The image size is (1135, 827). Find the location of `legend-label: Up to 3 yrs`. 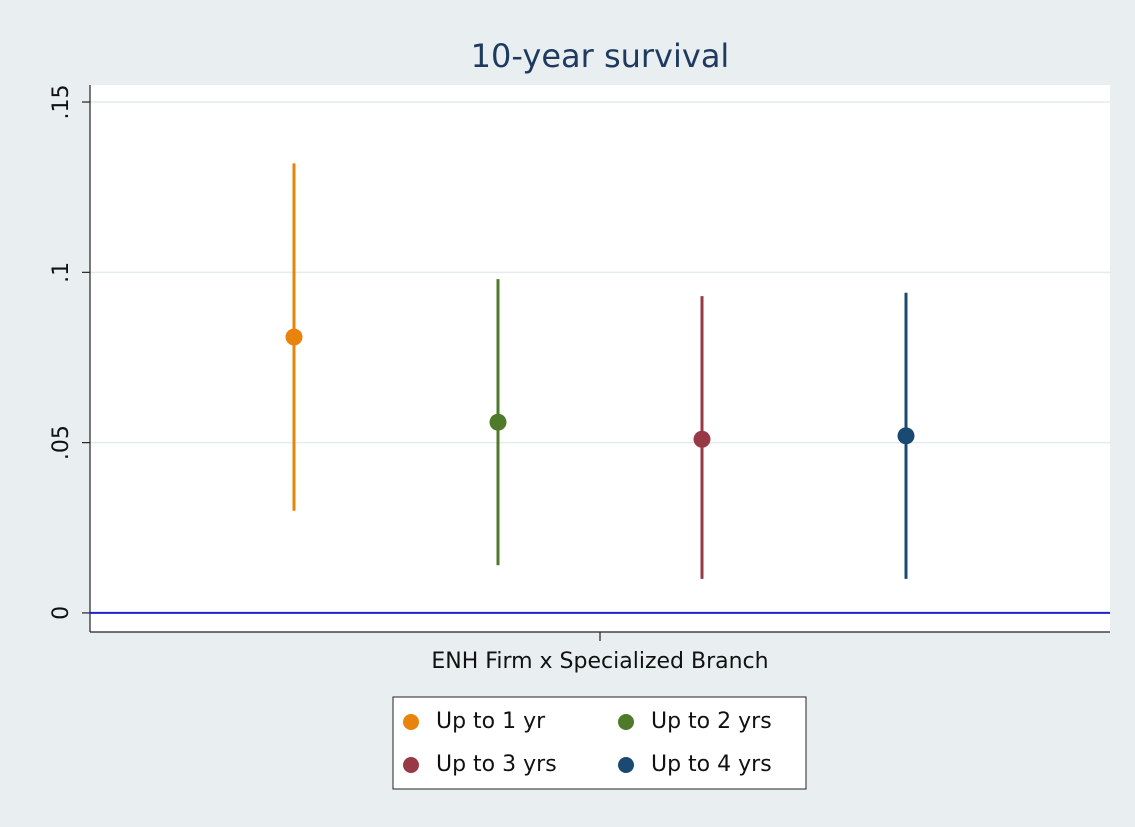

legend-label: Up to 3 yrs is located at coordinates (496, 764).